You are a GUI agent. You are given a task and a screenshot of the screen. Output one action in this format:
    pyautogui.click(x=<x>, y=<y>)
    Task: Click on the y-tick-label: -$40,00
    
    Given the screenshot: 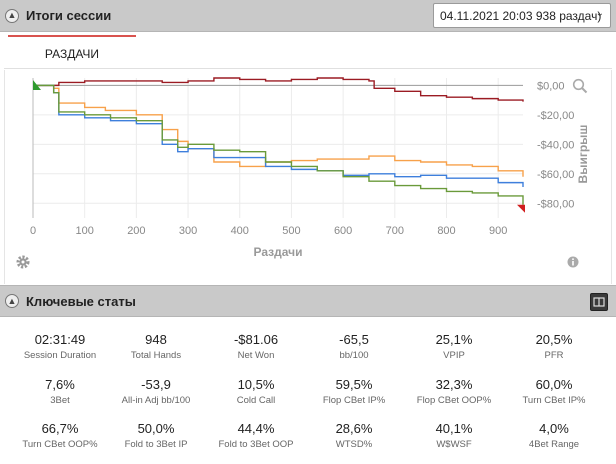 What is the action you would take?
    pyautogui.click(x=555, y=145)
    